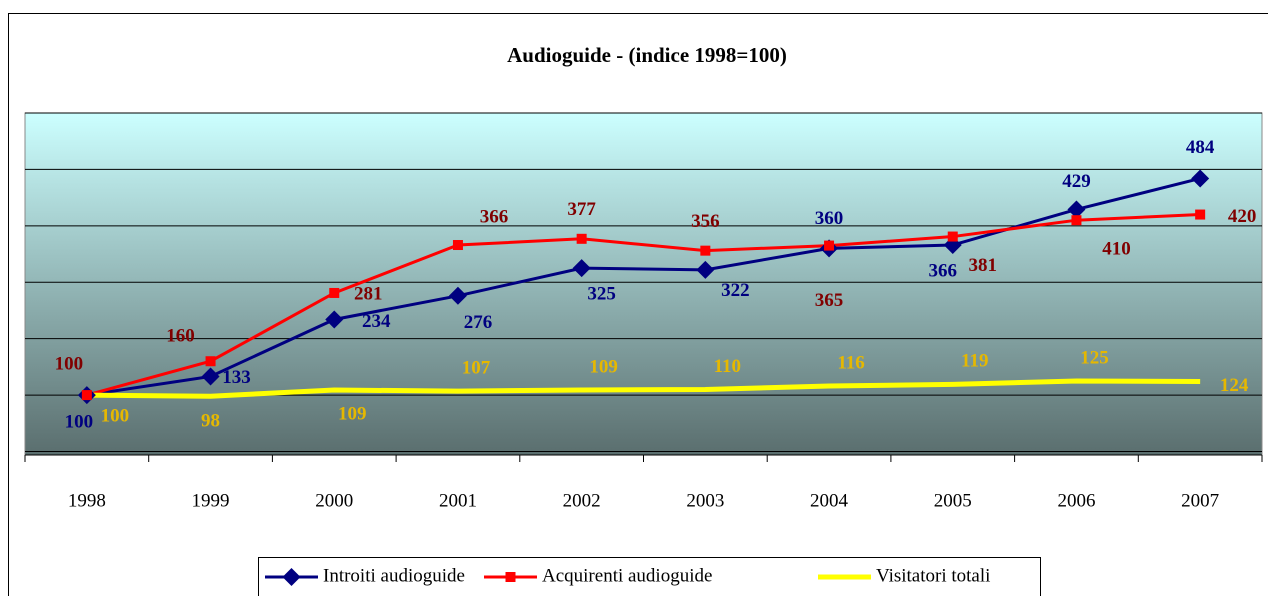 Image resolution: width=1268 pixels, height=596 pixels. What do you see at coordinates (850, 362) in the screenshot?
I see `data-label: 116` at bounding box center [850, 362].